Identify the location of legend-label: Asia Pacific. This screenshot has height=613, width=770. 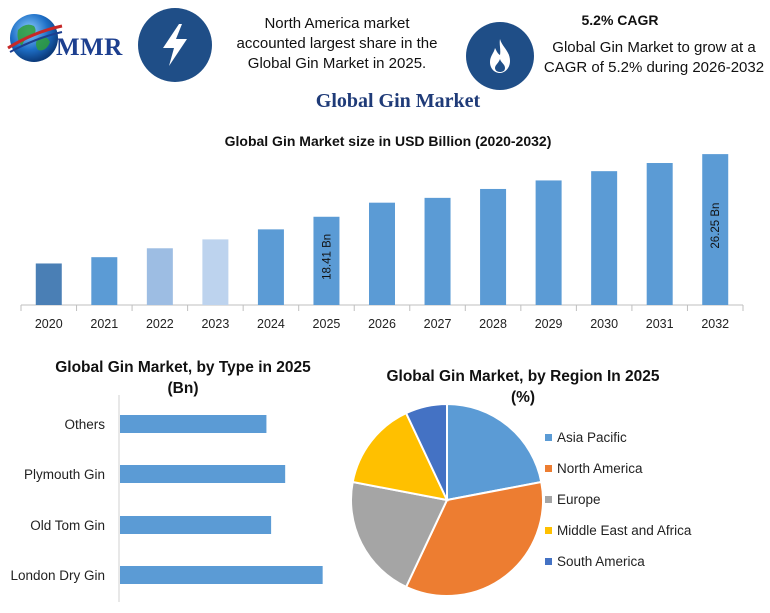
(592, 437).